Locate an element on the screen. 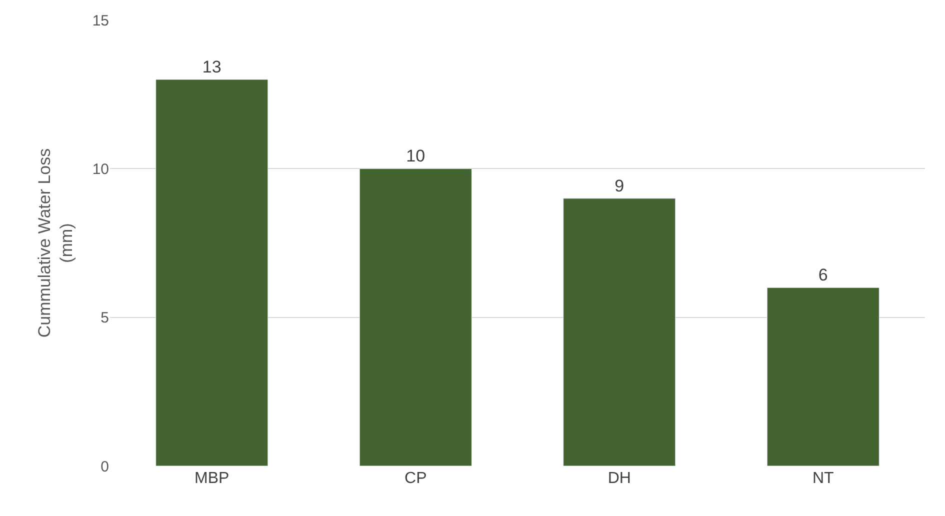  x-tick-label: MBP is located at coordinates (212, 478).